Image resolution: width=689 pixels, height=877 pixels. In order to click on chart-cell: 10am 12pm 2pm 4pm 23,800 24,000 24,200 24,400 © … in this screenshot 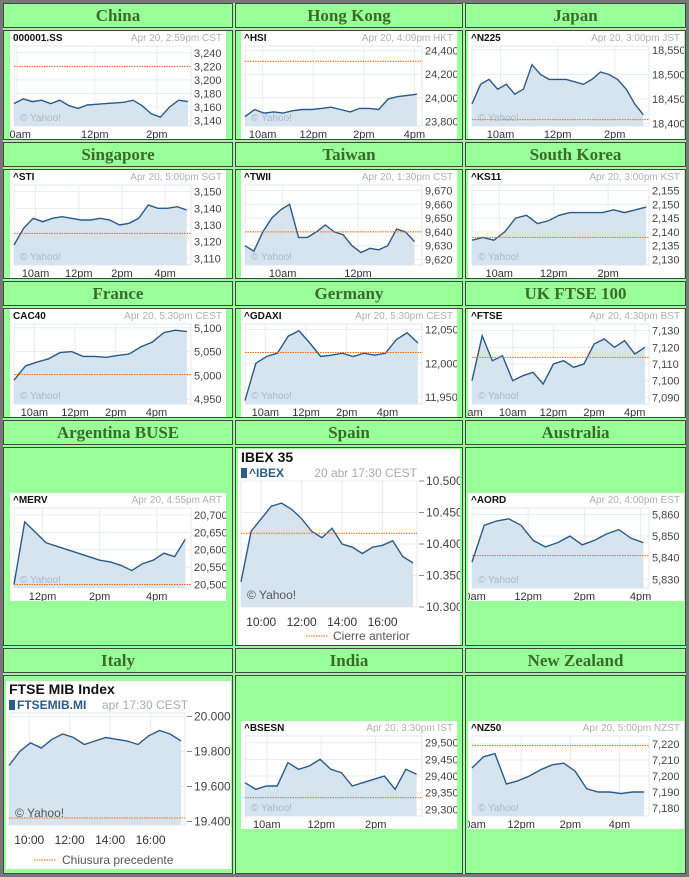, I will do `click(349, 85)`.